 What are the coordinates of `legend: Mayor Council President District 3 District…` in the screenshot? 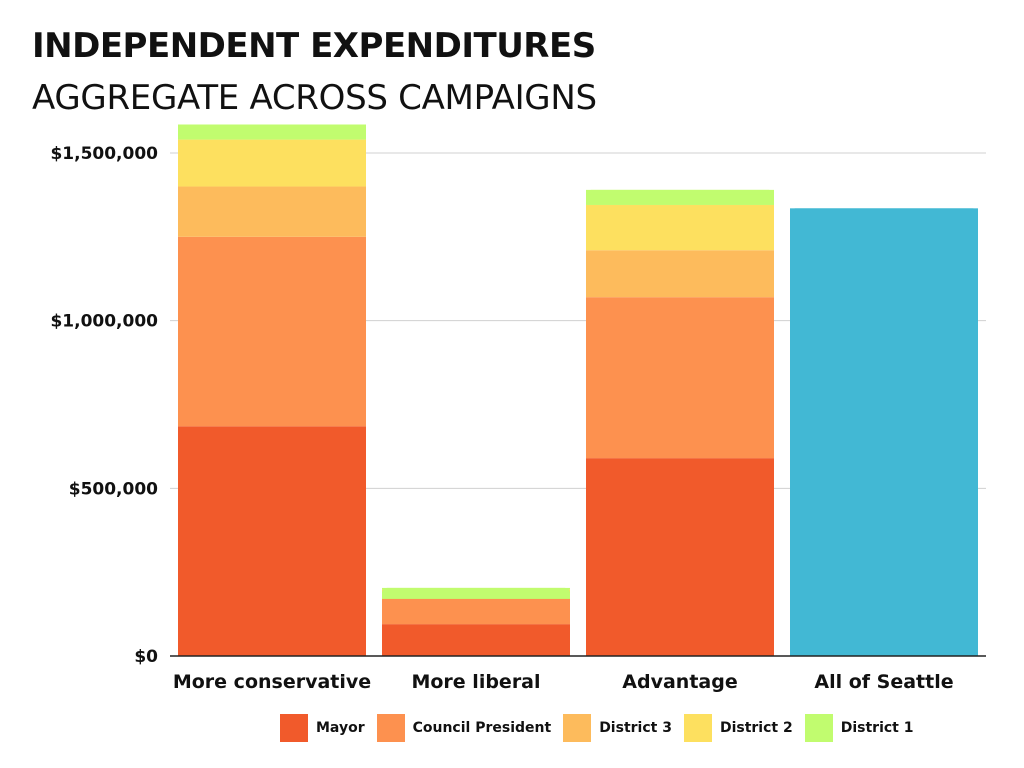 It's located at (596, 728).